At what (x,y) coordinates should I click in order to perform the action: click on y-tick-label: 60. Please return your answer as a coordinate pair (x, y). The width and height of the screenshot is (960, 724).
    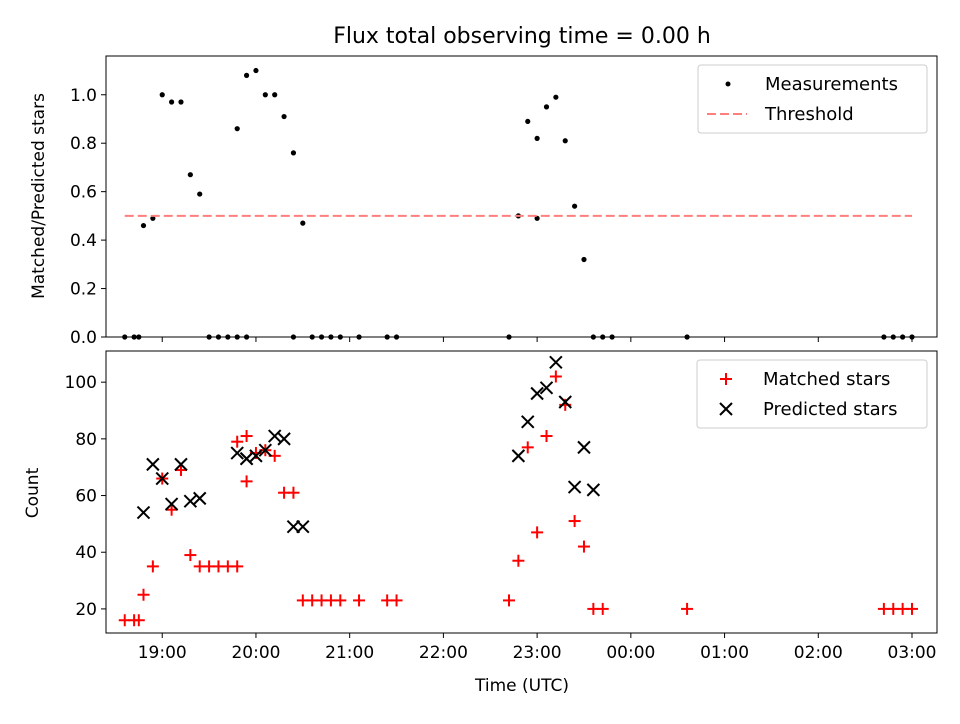
    Looking at the image, I should click on (86, 497).